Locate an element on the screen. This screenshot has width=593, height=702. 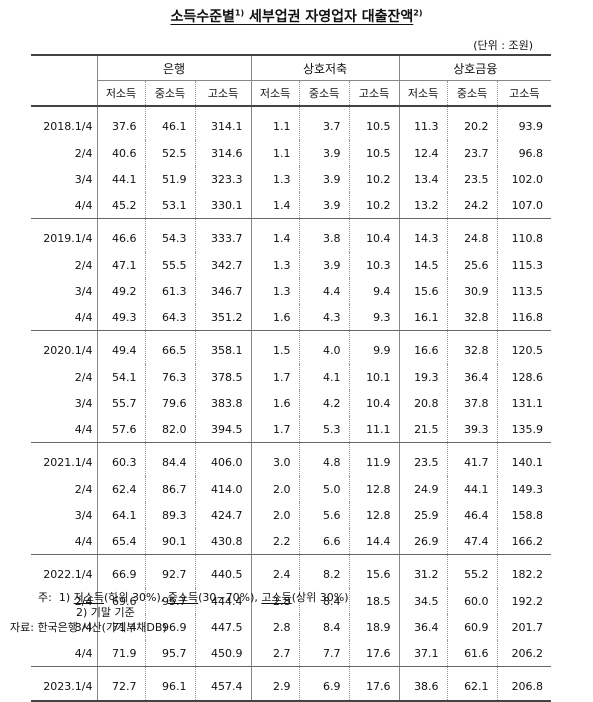
value-cell: 131.1 is located at coordinates (524, 403).